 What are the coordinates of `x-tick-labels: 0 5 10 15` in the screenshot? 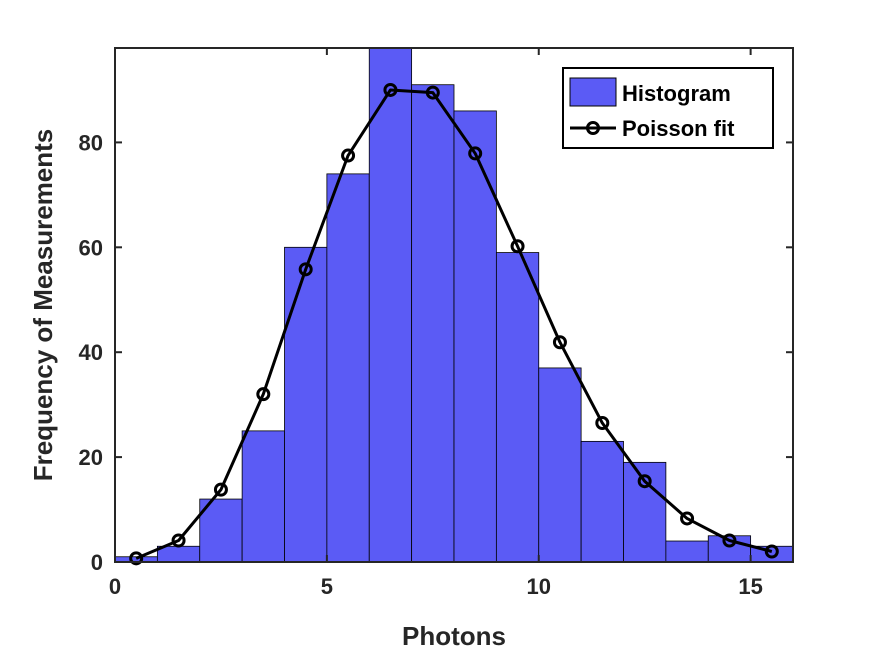 It's located at (436, 586).